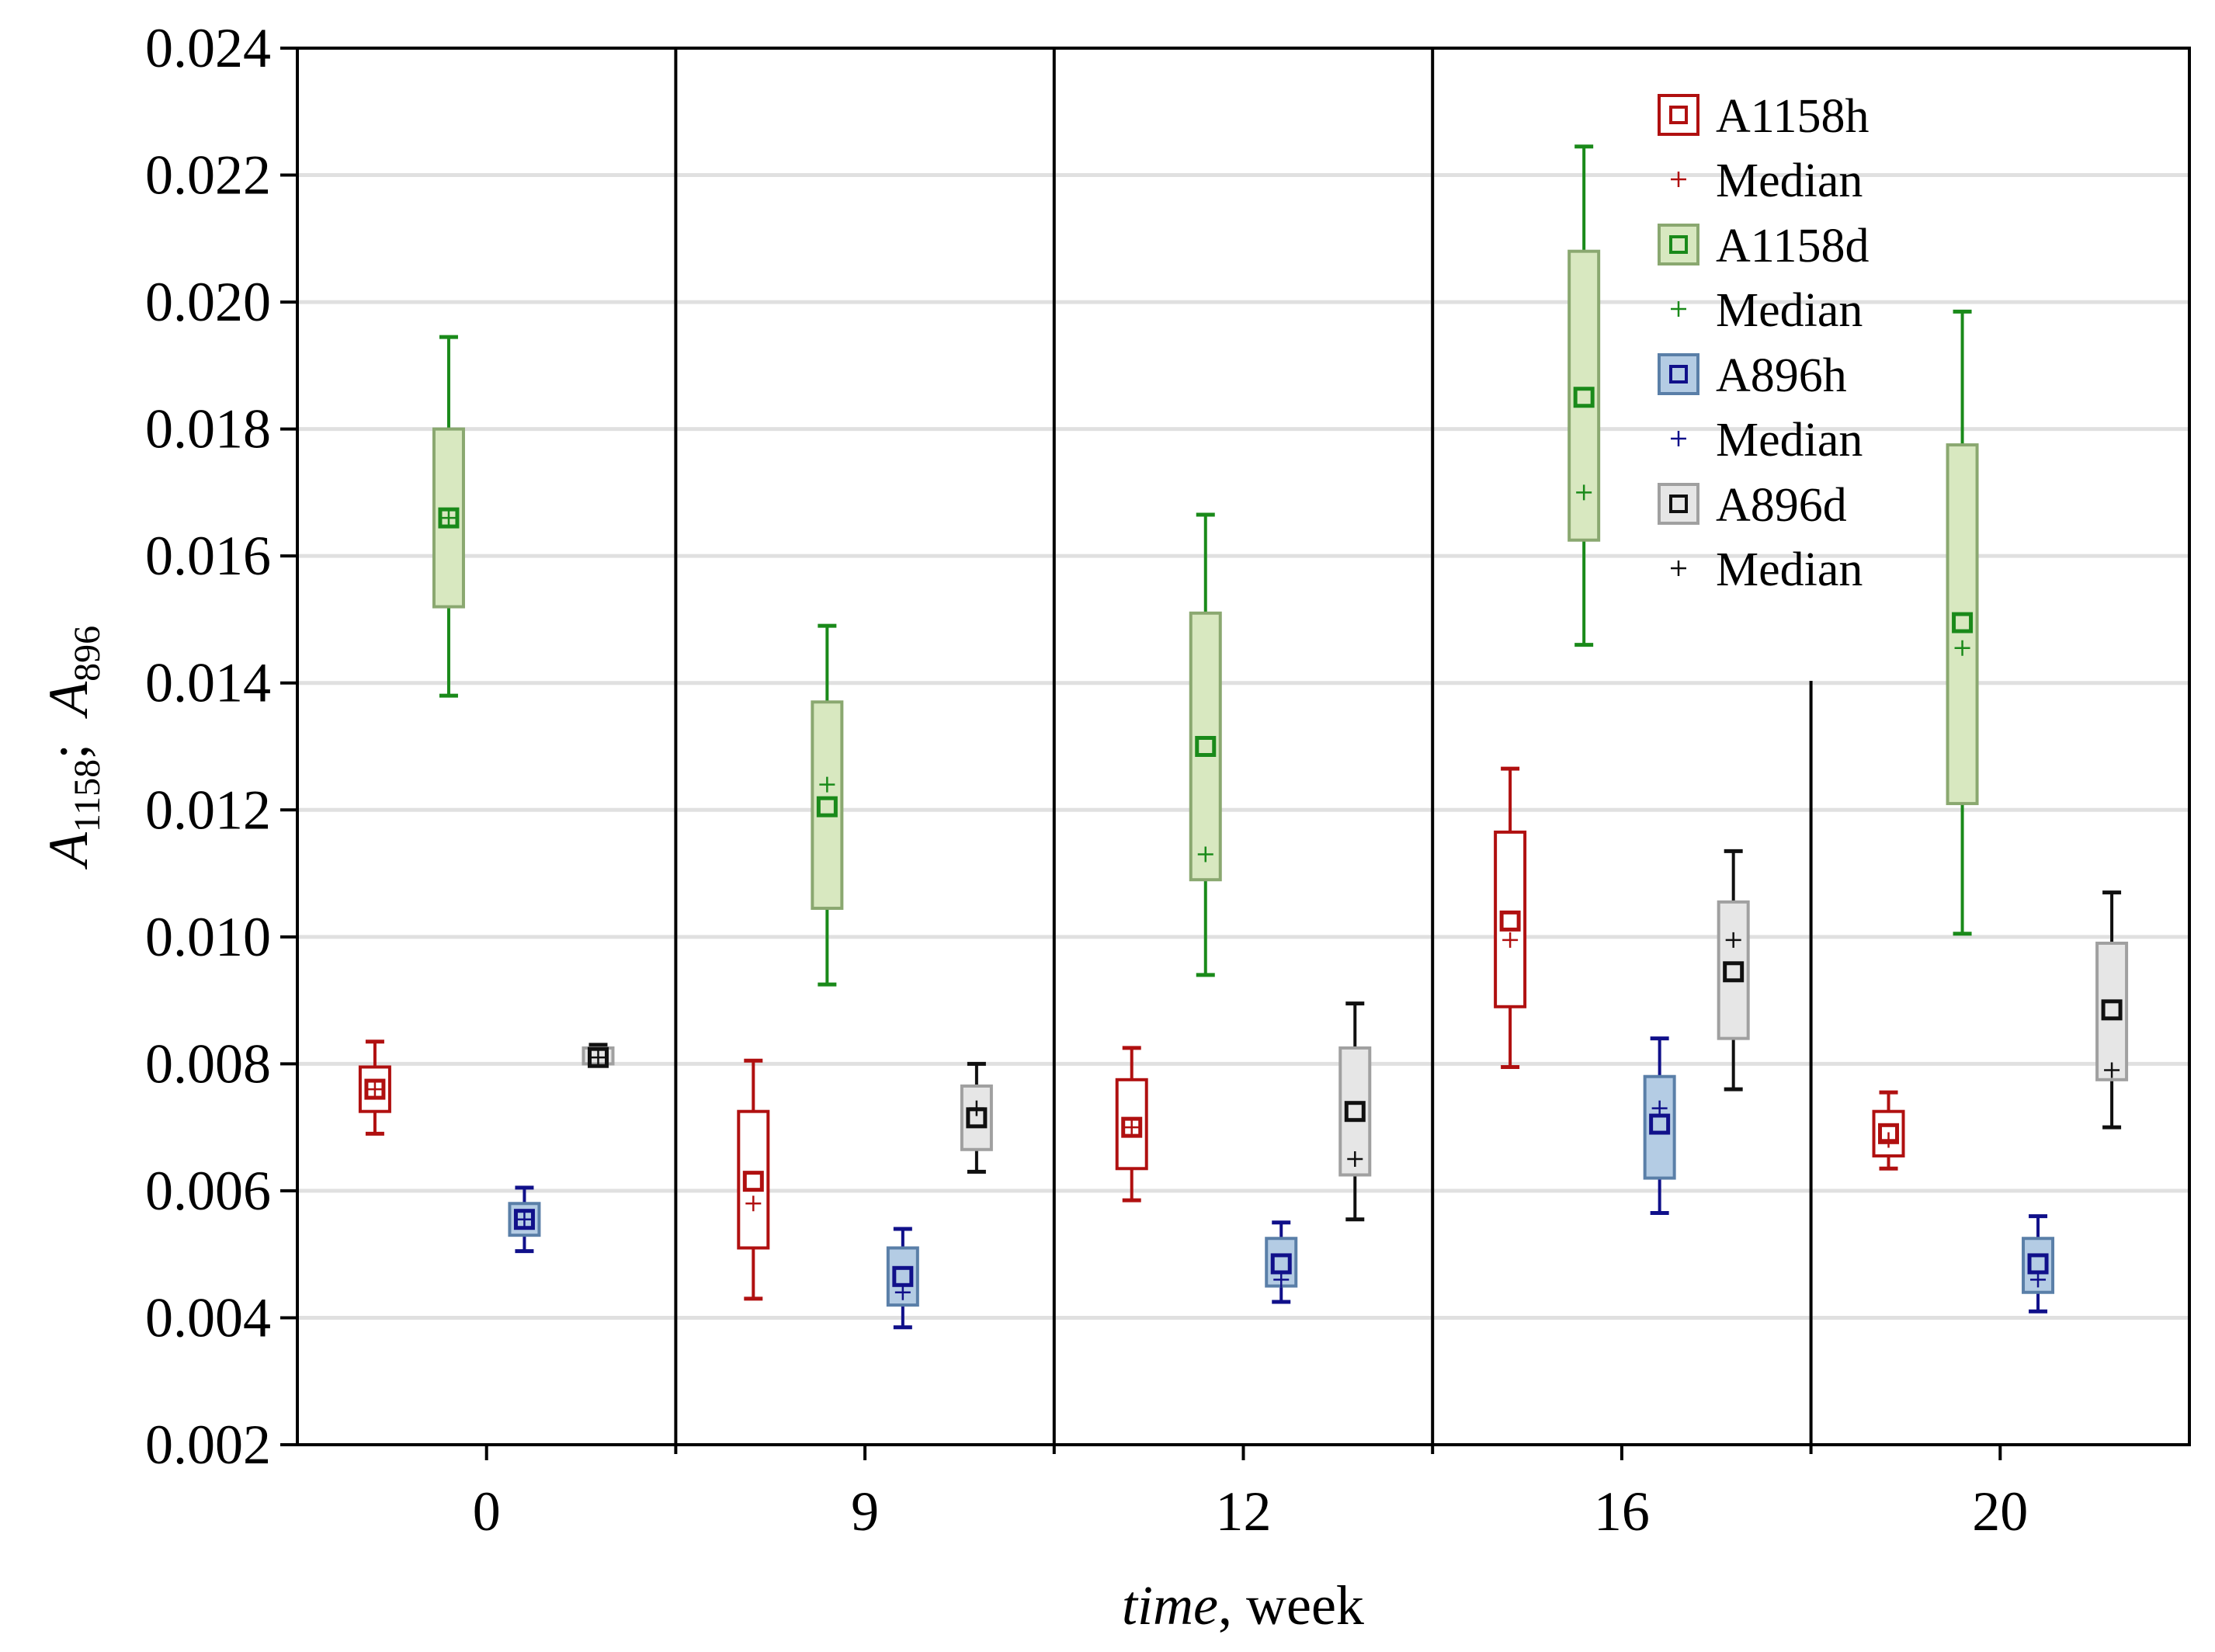 The width and height of the screenshot is (2215, 1652). Describe the element at coordinates (208, 1445) in the screenshot. I see `y-tick-label: 0.002` at that location.